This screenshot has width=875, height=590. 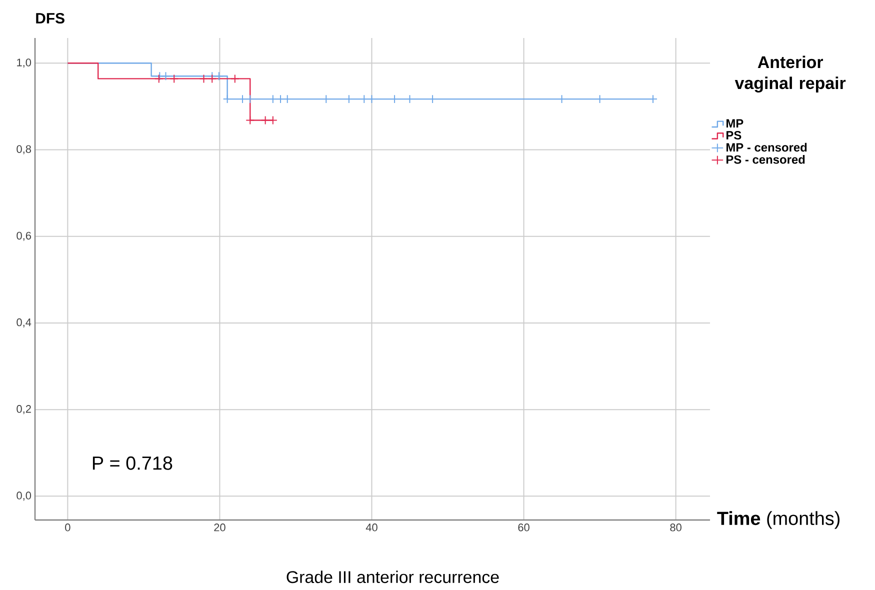 I want to click on text: Grade III anterior recurrence, so click(x=392, y=577).